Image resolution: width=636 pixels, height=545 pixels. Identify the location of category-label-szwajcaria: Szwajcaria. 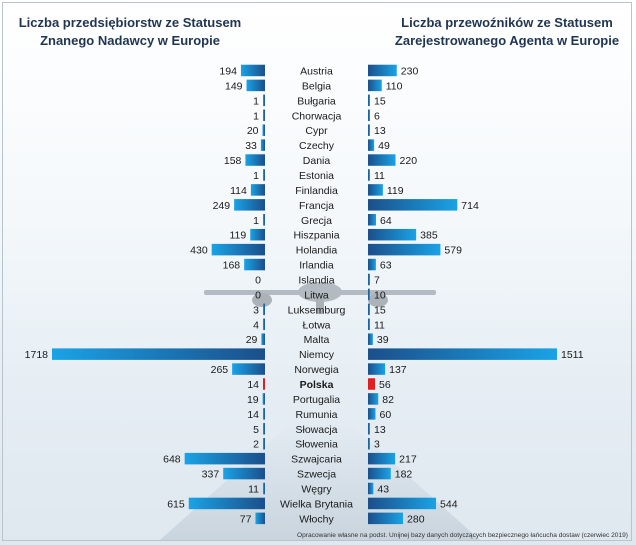
(316, 460).